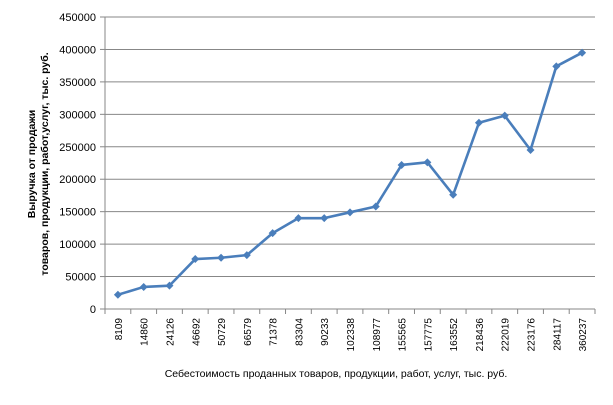  I want to click on y-tick-label: 450000, so click(77, 18).